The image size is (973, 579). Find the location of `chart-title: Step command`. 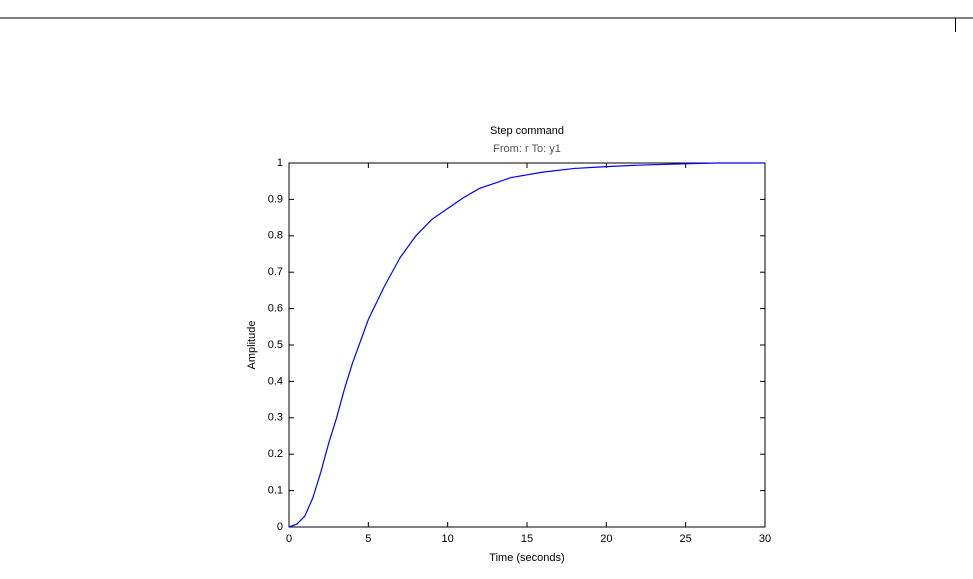

chart-title: Step command is located at coordinates (527, 131).